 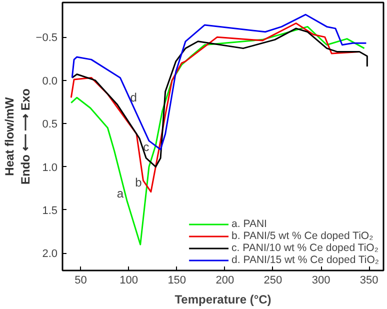 What do you see at coordinates (80, 280) in the screenshot?
I see `x-tick-label: 50` at bounding box center [80, 280].